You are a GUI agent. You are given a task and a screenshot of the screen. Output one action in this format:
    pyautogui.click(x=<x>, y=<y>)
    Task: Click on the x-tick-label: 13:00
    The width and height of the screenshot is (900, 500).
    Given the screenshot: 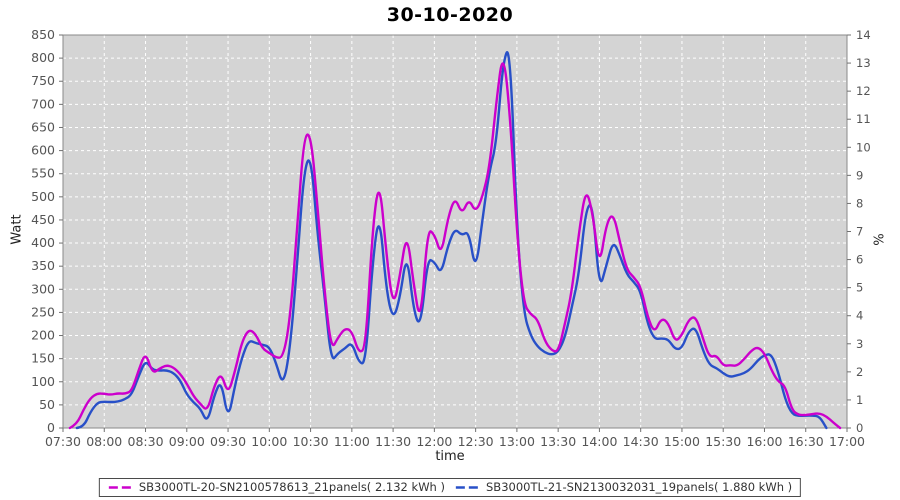 What is the action you would take?
    pyautogui.click(x=517, y=441)
    